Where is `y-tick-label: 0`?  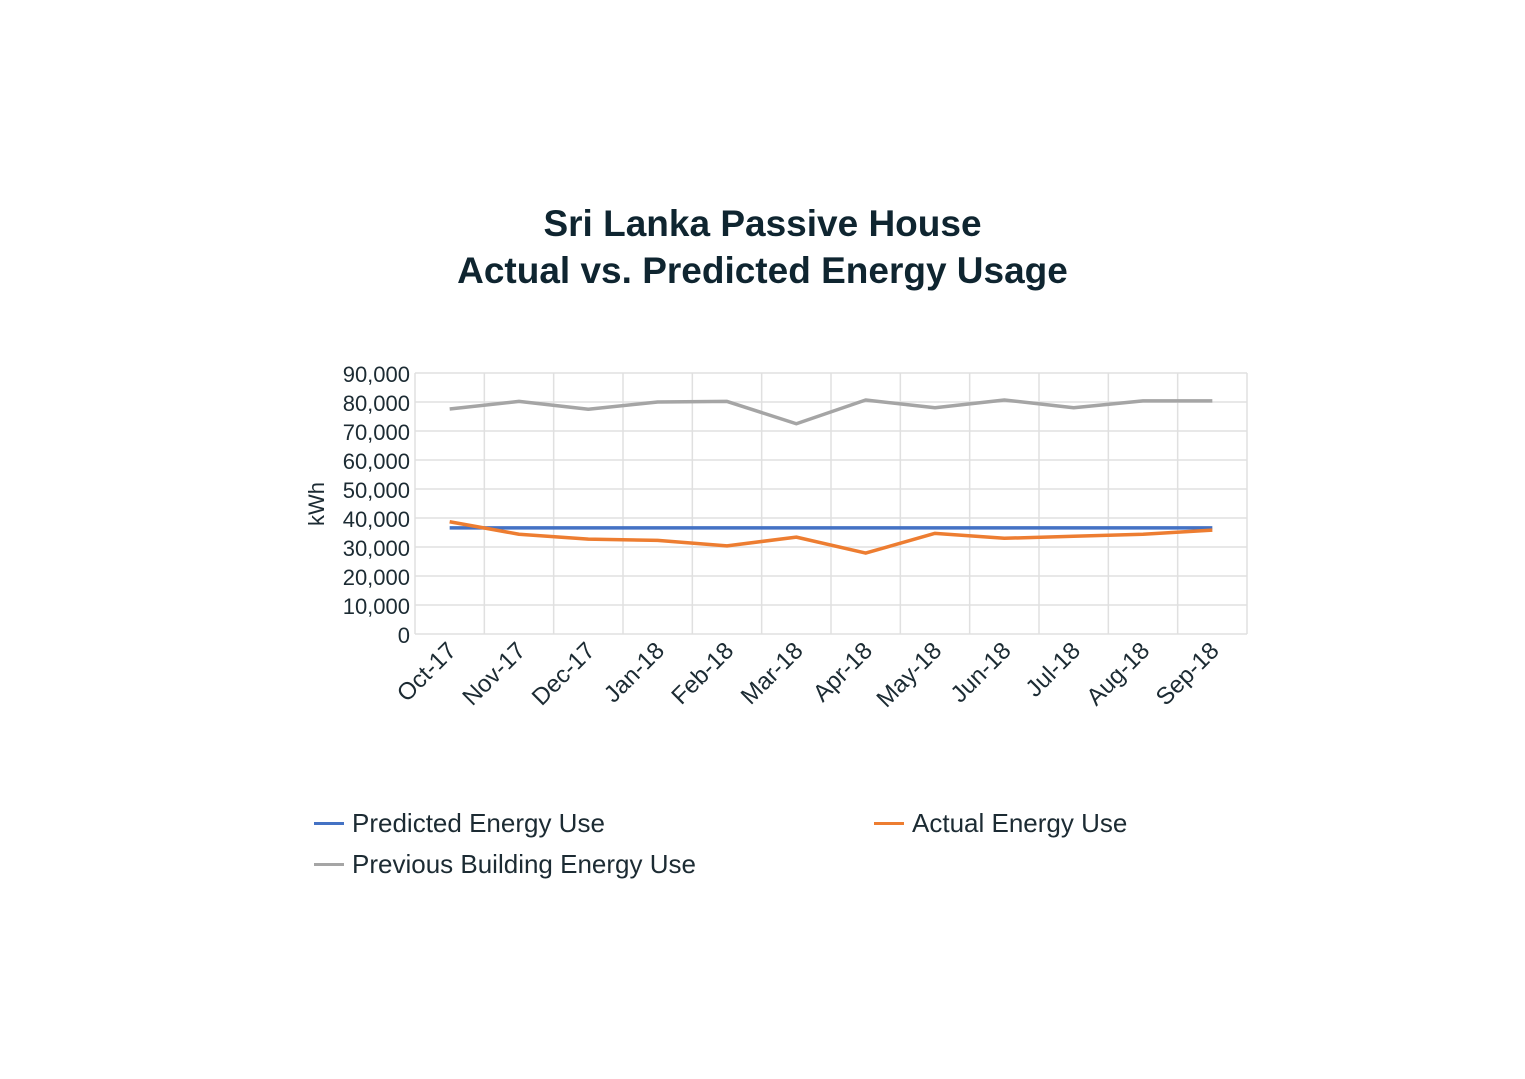
y-tick-label: 0 is located at coordinates (404, 635).